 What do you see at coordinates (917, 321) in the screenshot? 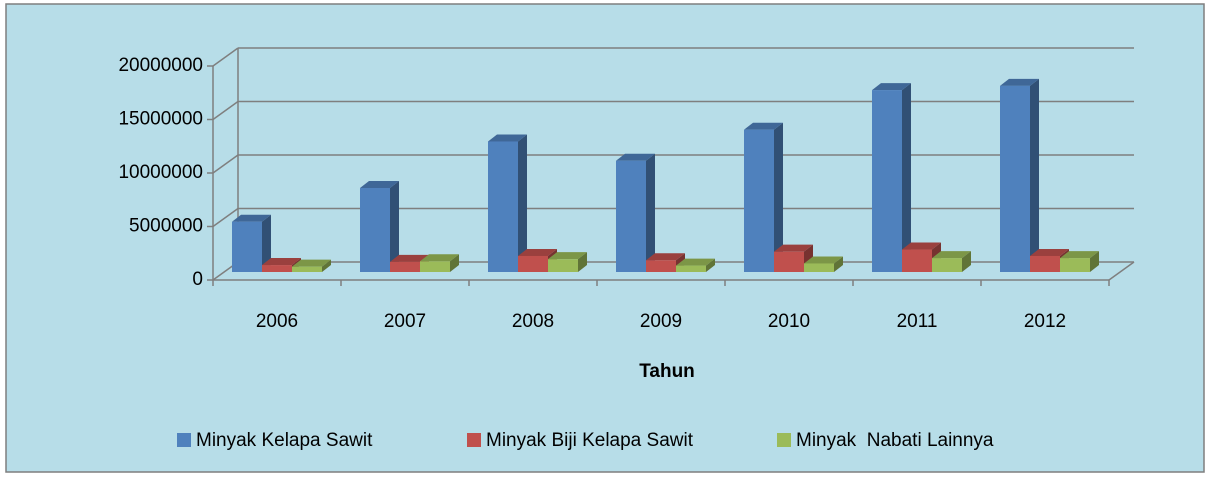
I see `x-tick-label: 2011` at bounding box center [917, 321].